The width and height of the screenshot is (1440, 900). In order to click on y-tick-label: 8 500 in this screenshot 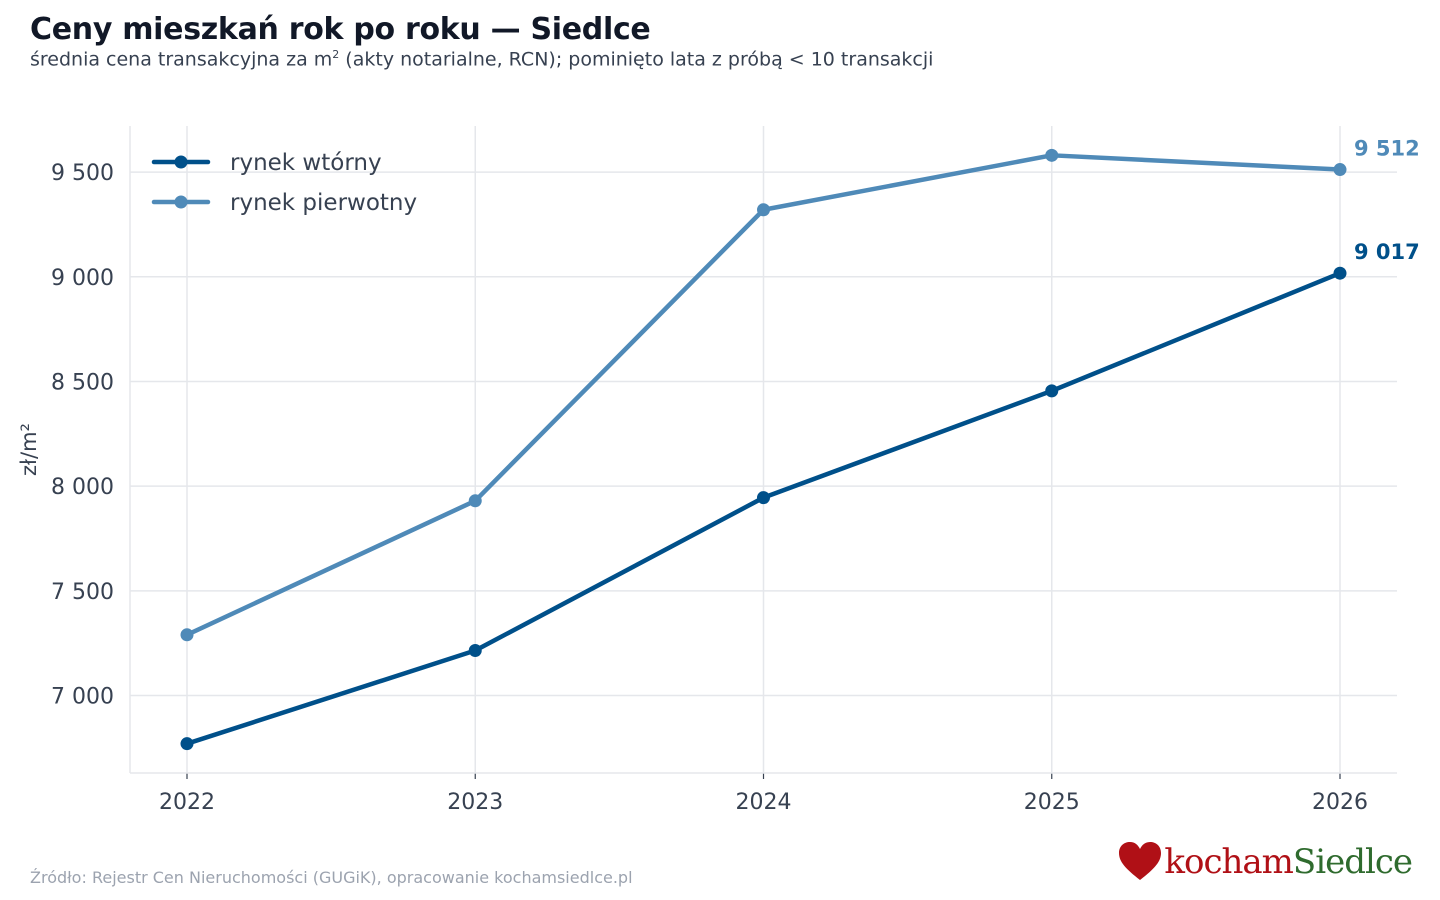, I will do `click(82, 382)`.